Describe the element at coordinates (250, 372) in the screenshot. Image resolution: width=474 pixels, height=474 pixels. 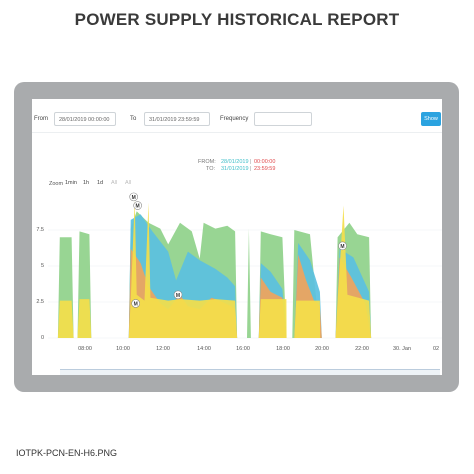
I see `navigator-scrollbar` at that location.